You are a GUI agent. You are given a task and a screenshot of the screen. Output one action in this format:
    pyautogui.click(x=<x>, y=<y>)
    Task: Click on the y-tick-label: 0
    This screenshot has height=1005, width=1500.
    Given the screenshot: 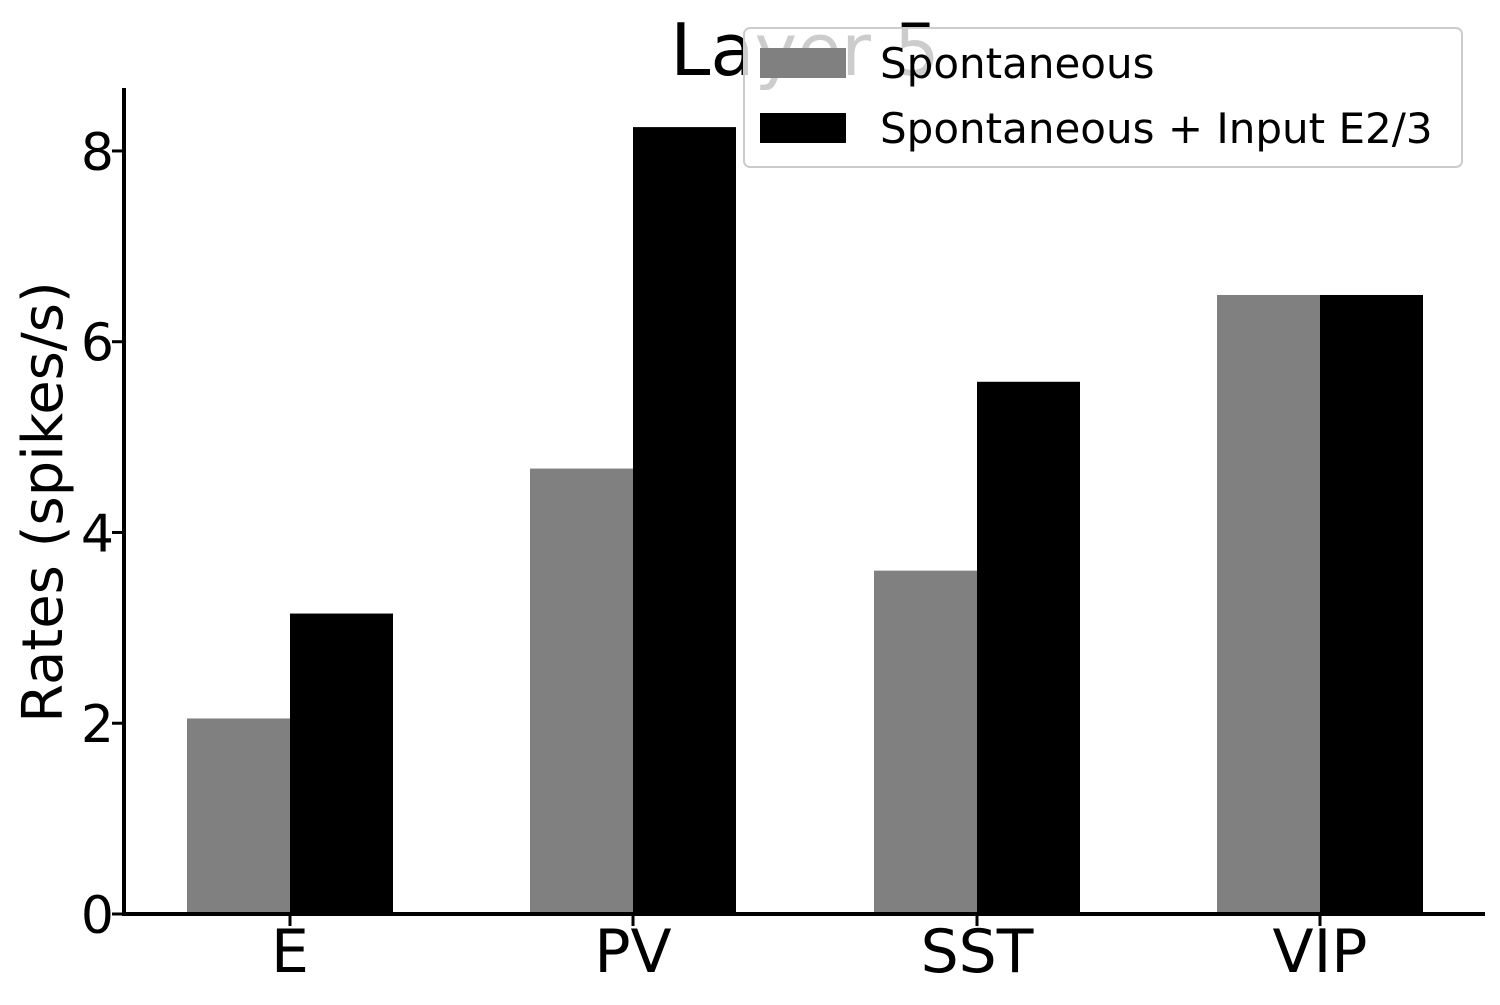 What is the action you would take?
    pyautogui.click(x=97, y=916)
    